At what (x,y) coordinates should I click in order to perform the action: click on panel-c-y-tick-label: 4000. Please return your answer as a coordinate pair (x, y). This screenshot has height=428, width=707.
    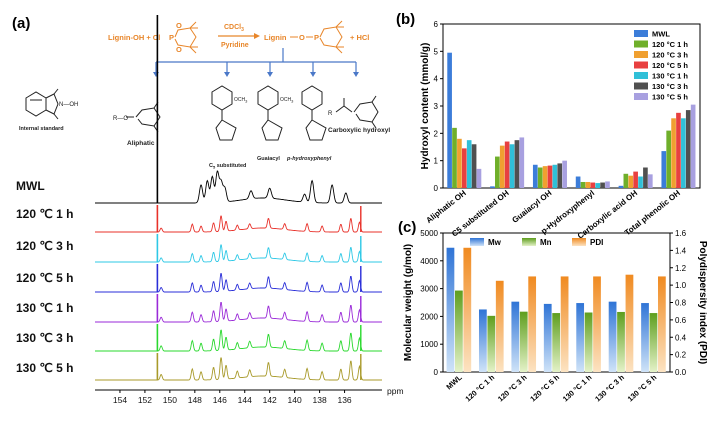
    Looking at the image, I should click on (429, 261).